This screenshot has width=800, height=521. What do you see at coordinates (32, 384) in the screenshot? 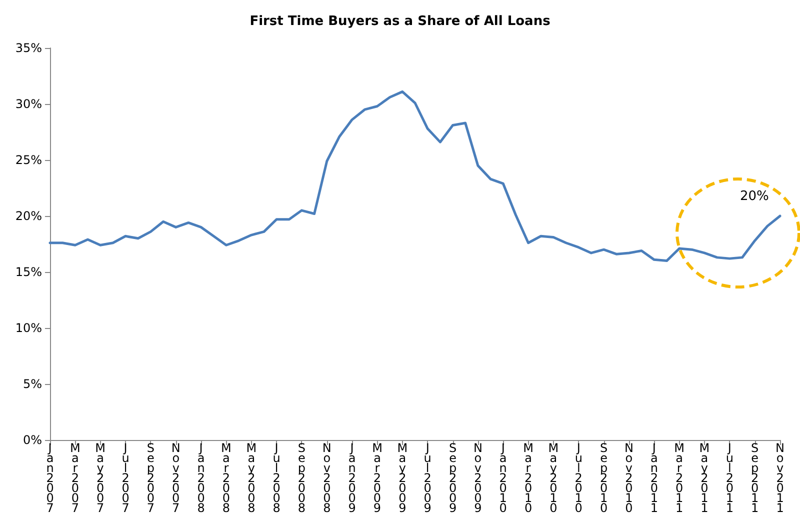
I see `y-tick-label: 5%` at bounding box center [32, 384].